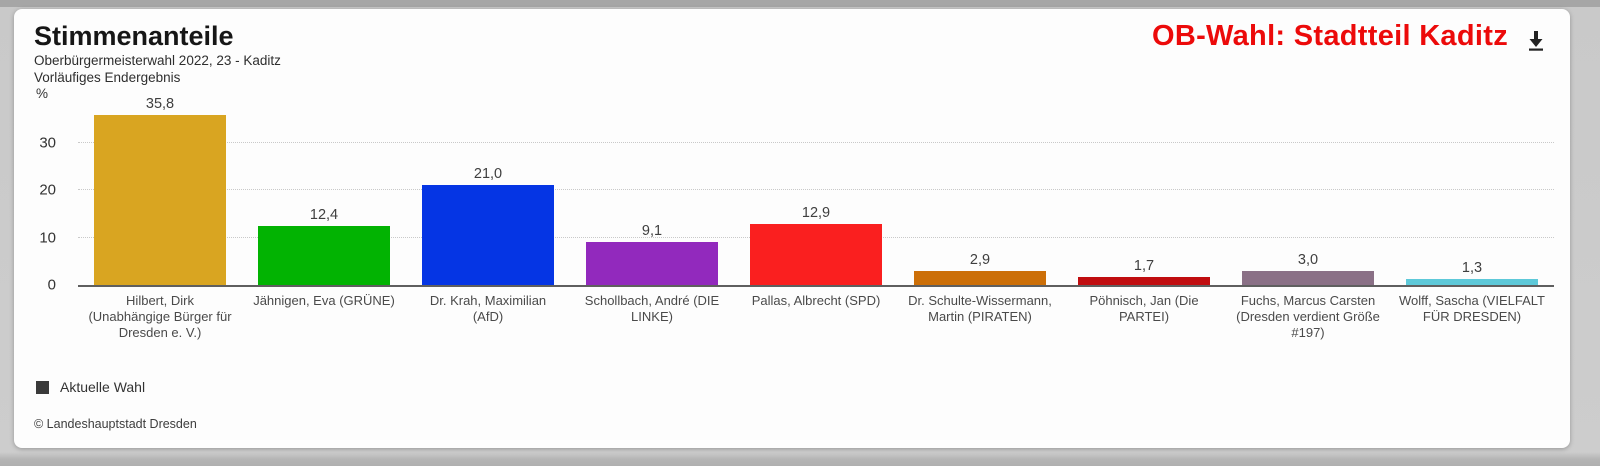 The height and width of the screenshot is (466, 1600). I want to click on copyright-text: © Landeshauptstadt Dresden, so click(115, 424).